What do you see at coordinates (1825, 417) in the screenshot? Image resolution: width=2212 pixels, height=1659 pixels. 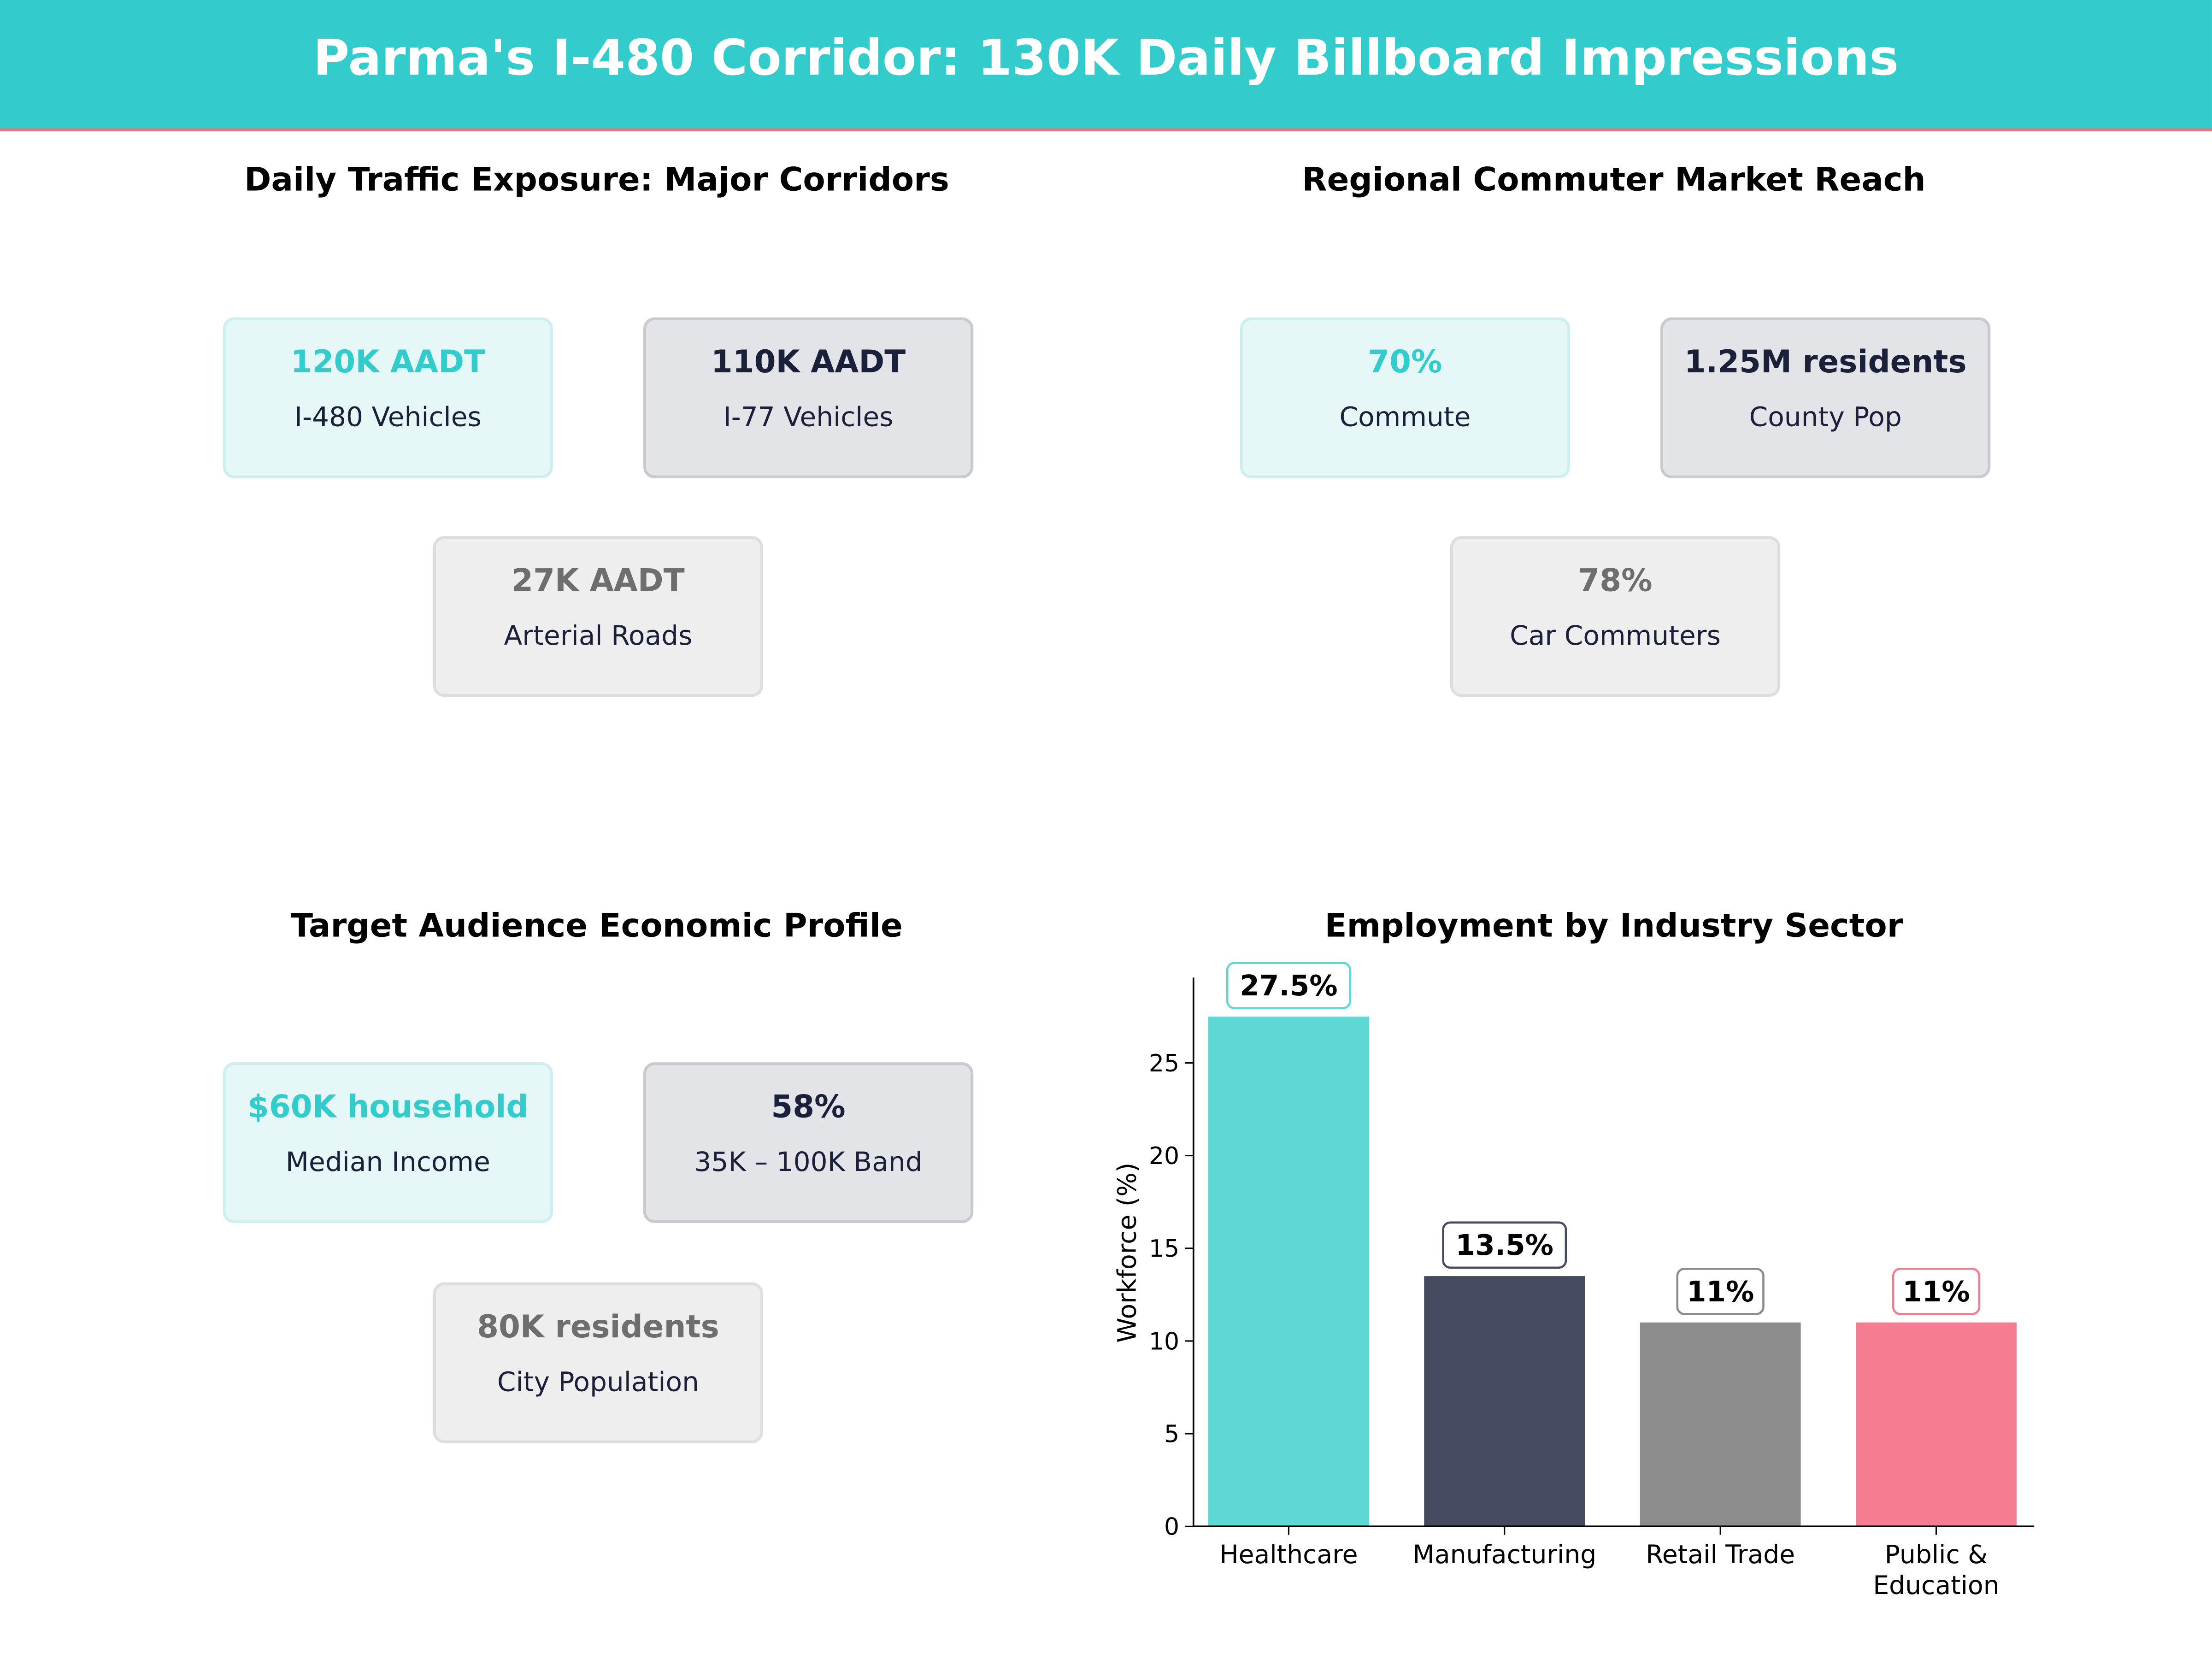 I see `metric-label: County Pop` at bounding box center [1825, 417].